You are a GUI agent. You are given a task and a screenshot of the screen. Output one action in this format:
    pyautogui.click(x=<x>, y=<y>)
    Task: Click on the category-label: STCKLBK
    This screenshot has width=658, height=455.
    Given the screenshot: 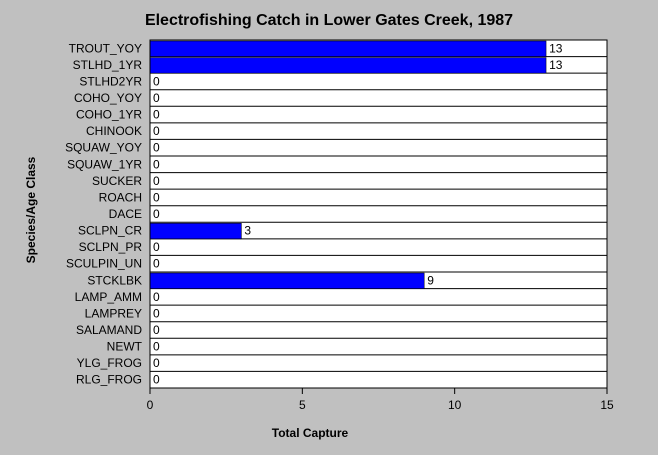 What is the action you would take?
    pyautogui.click(x=114, y=280)
    